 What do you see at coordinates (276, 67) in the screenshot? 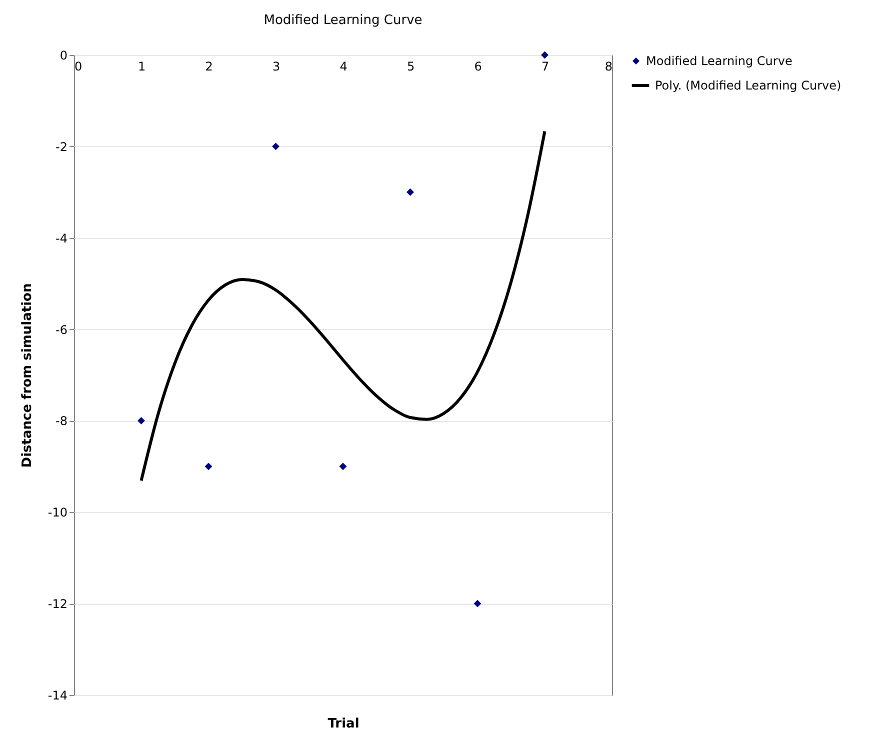
I see `x-tick-label: 3` at bounding box center [276, 67].